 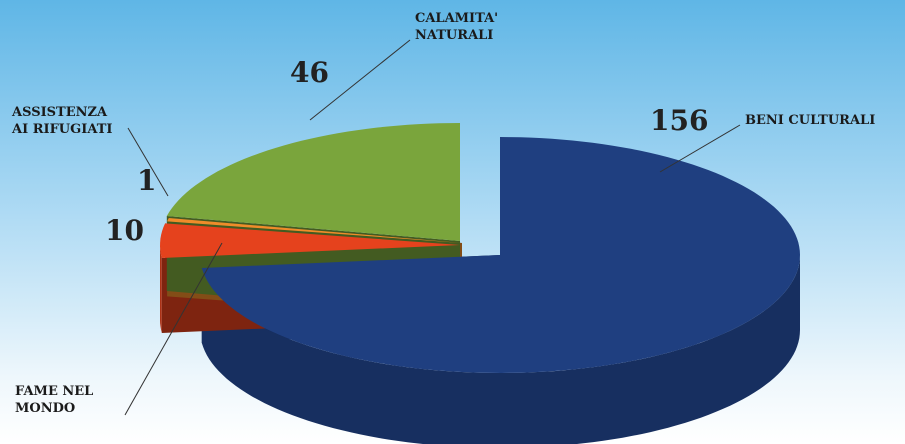 I want to click on value-label: 1, so click(x=146, y=180).